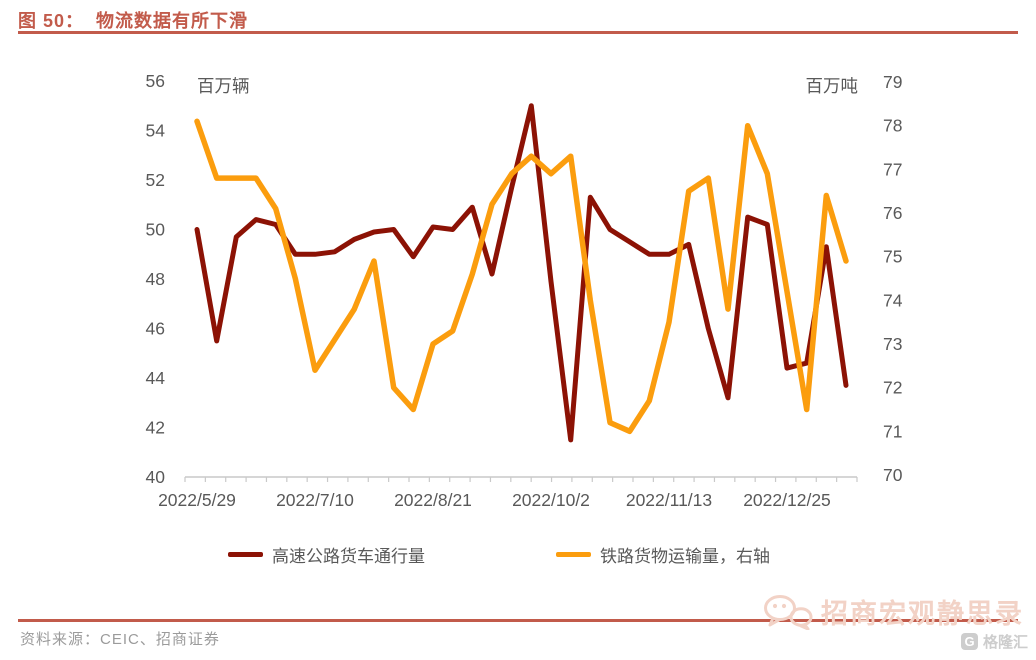 The height and width of the screenshot is (660, 1036). What do you see at coordinates (788, 612) in the screenshot?
I see `wechat-icon` at bounding box center [788, 612].